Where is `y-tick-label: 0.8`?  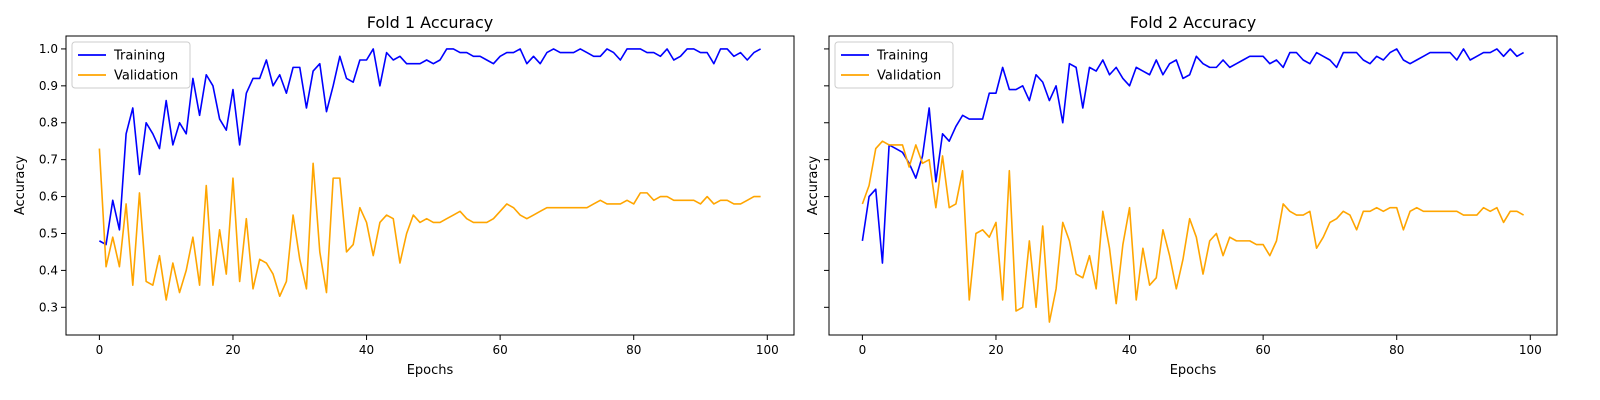
y-tick-label: 0.8 is located at coordinates (48, 123).